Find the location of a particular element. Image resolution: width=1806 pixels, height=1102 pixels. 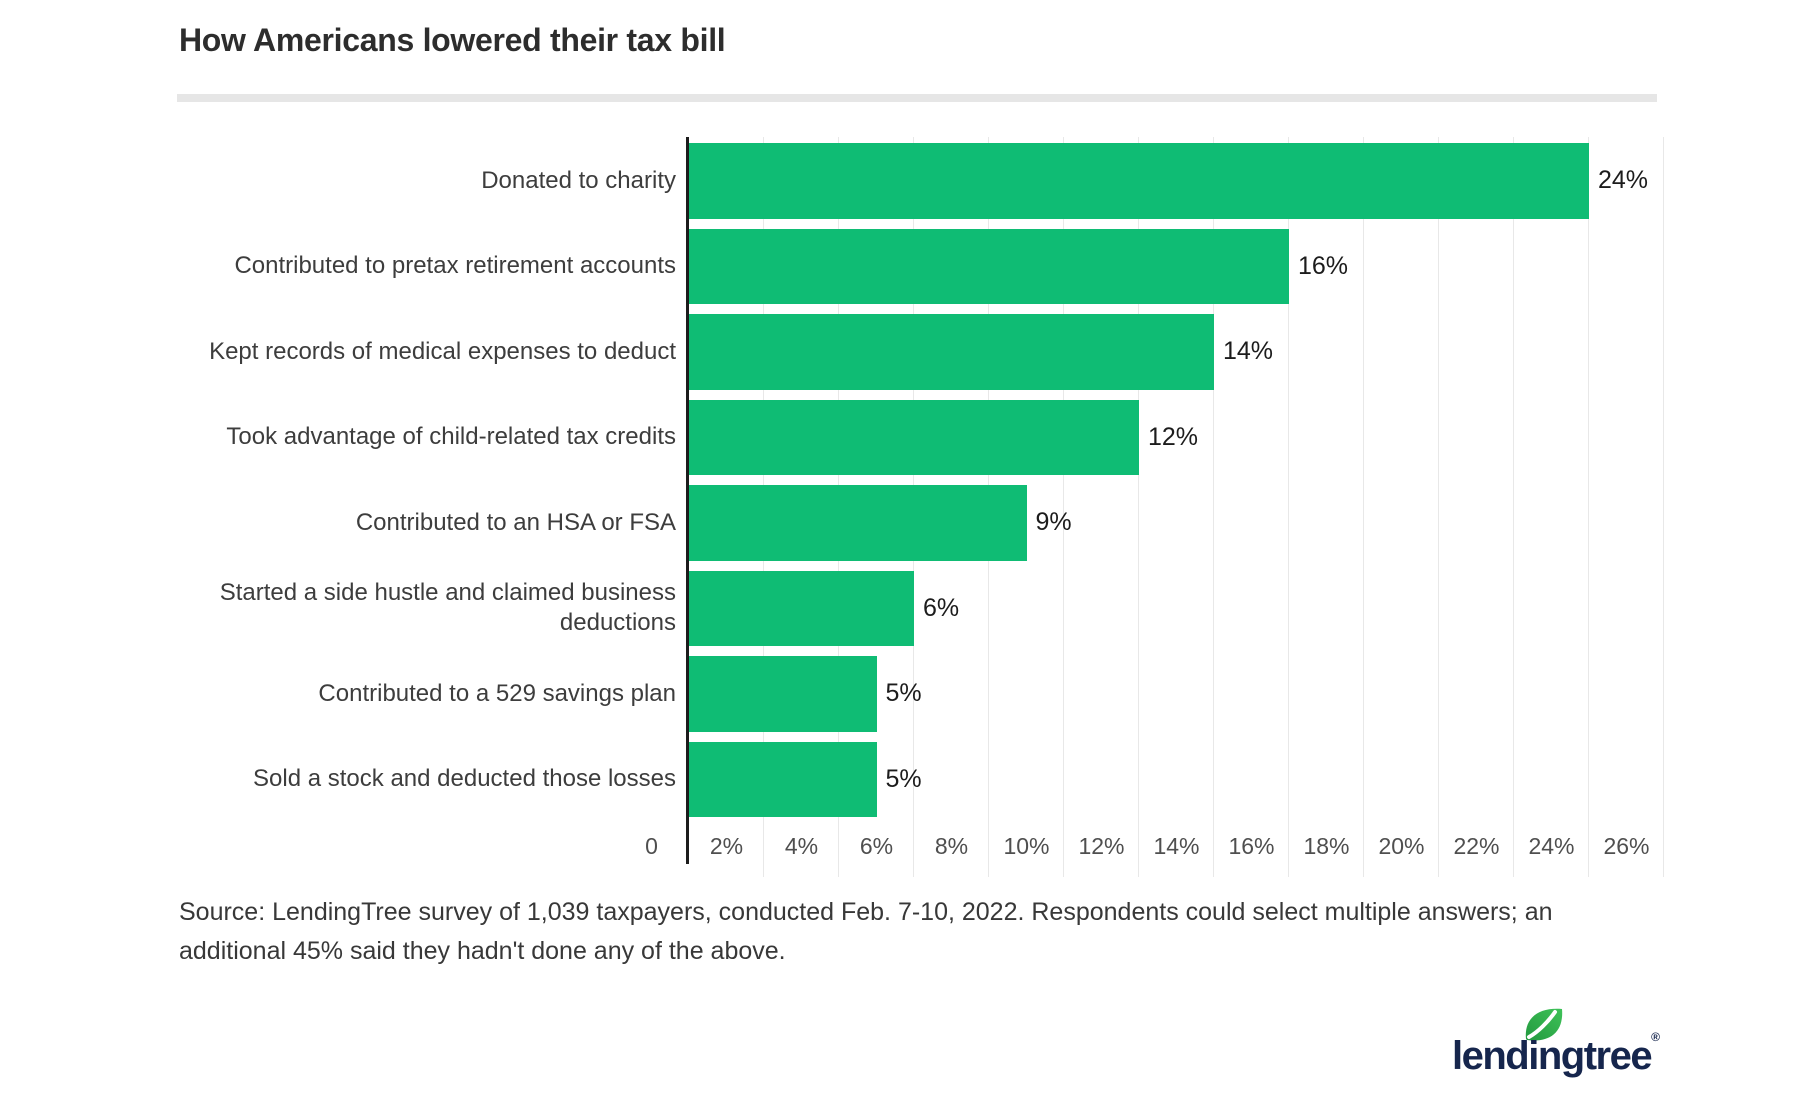

x-tick-label: 14% is located at coordinates (1176, 846).